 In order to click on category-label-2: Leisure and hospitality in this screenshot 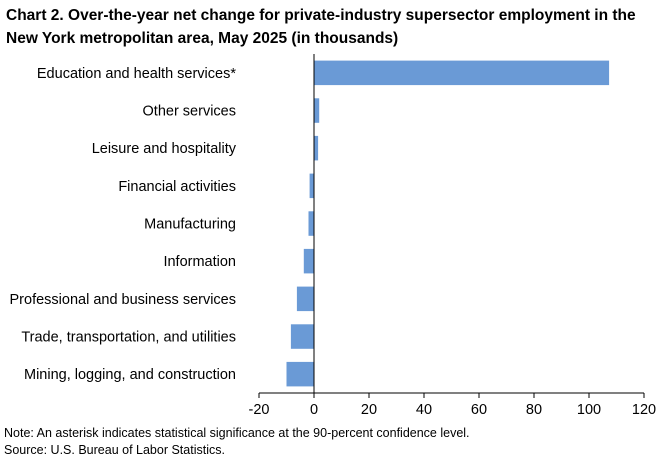, I will do `click(164, 149)`.